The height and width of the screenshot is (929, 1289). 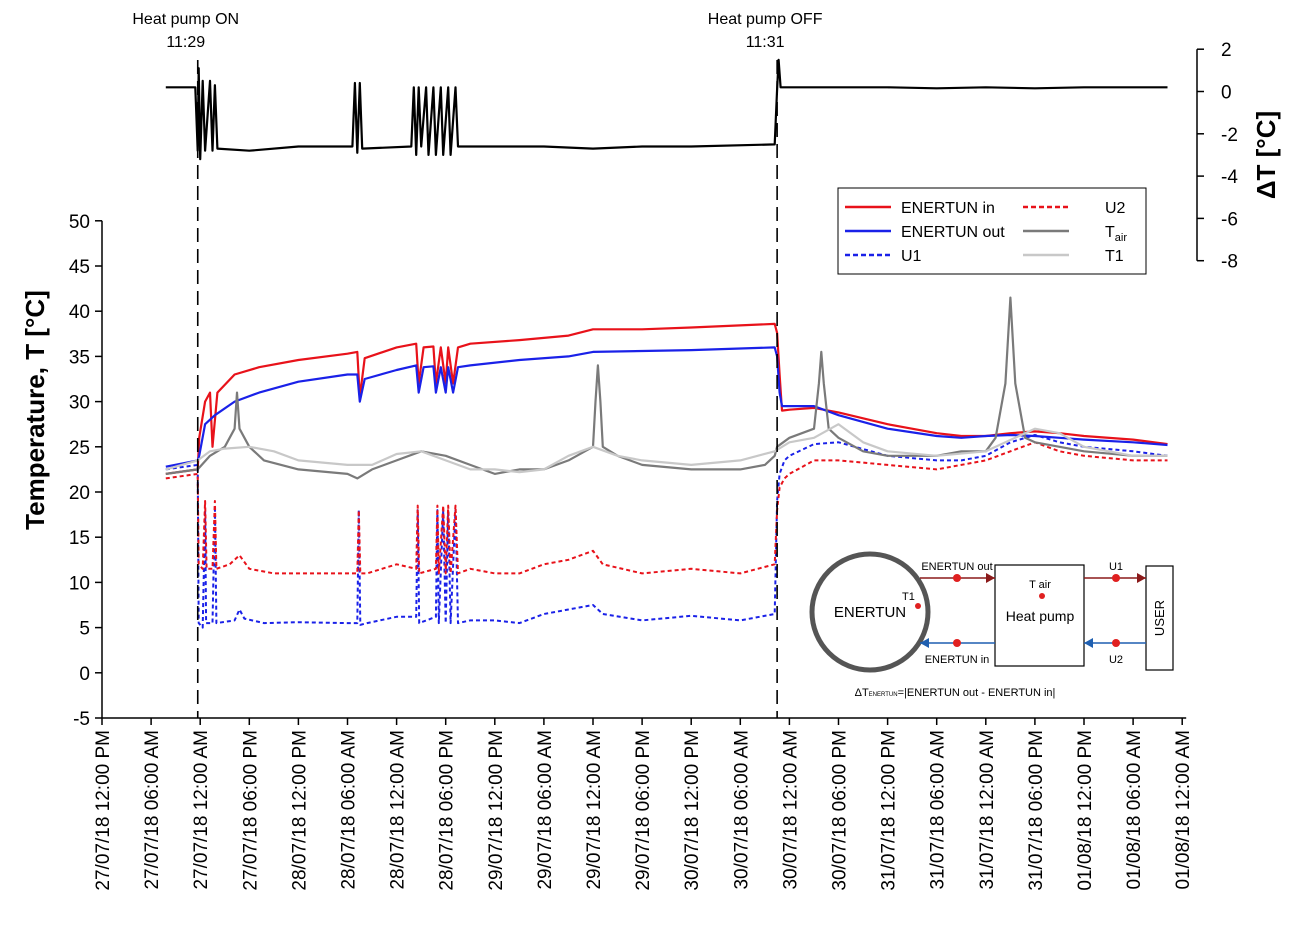 What do you see at coordinates (79, 583) in the screenshot?
I see `y-tick-label: 10` at bounding box center [79, 583].